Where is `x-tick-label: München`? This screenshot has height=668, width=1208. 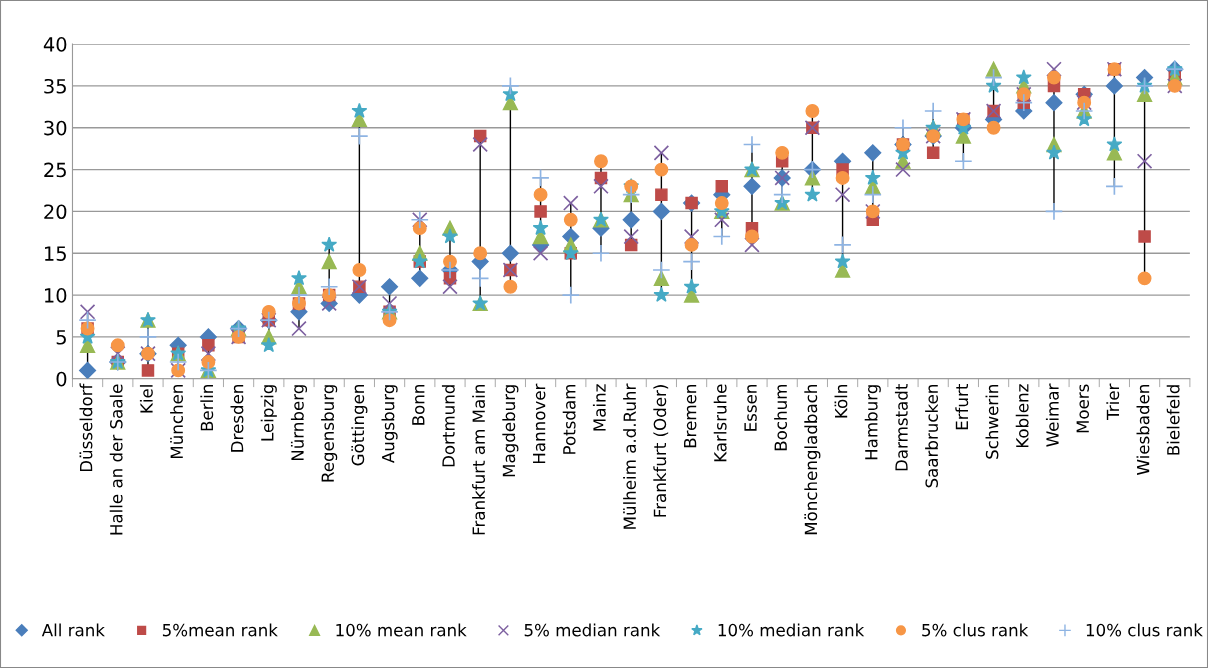 x-tick-label: München is located at coordinates (177, 422).